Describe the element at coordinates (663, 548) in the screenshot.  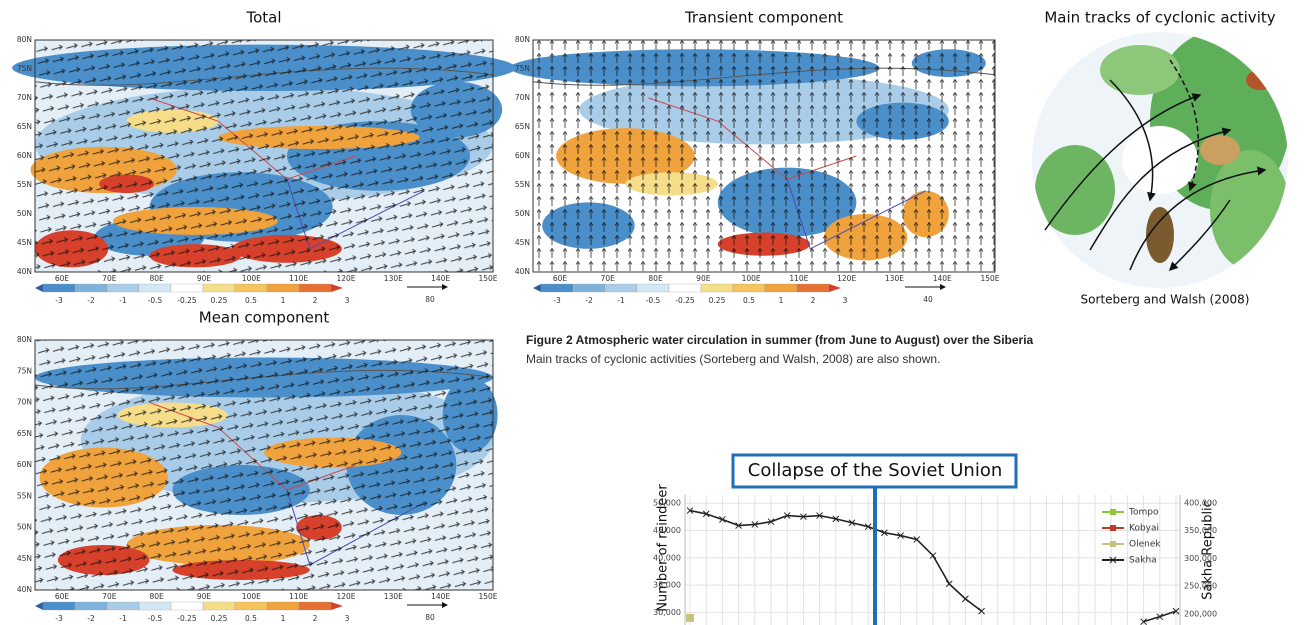
I see `y-axis-label: Number of reindeer` at that location.